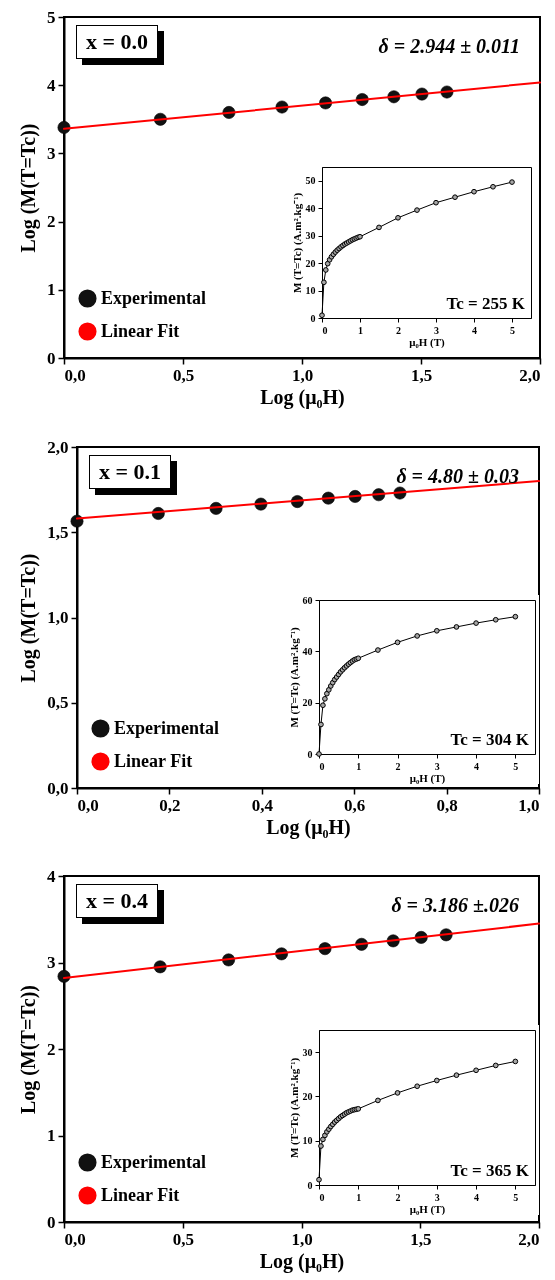  I want to click on annotation: δ = 3.186 ±.026, so click(455, 905).